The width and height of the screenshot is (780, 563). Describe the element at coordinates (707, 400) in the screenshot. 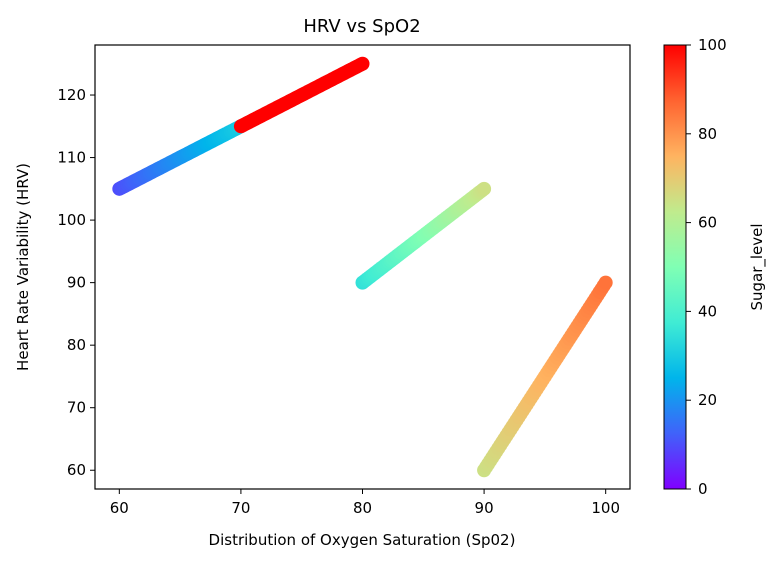

I see `colorbar-tick-label: 20` at that location.